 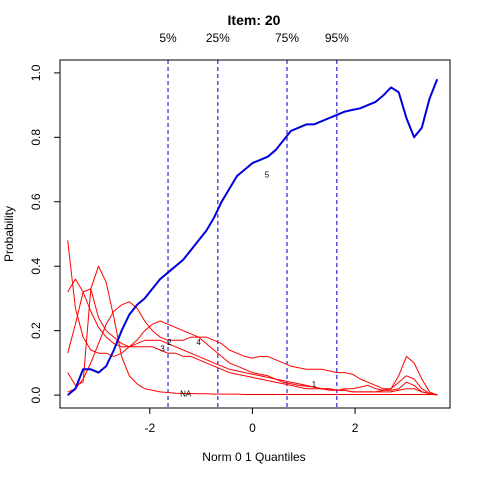 I want to click on curve-label-4: 4, so click(x=198, y=342).